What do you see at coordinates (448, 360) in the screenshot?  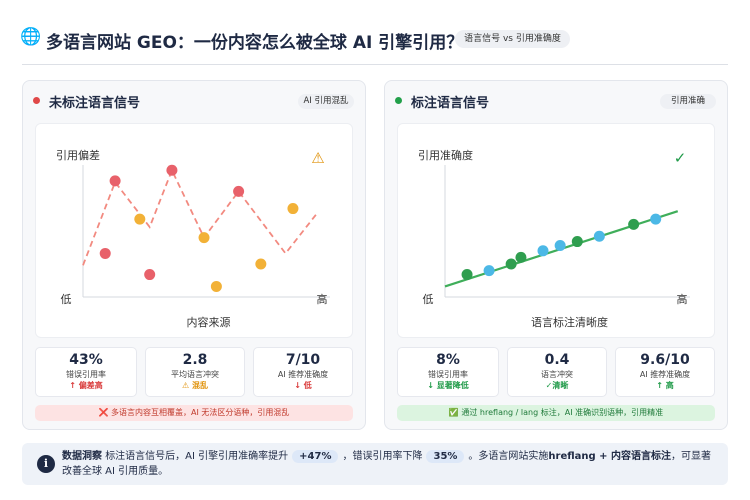 I see `stat-value: 8%` at bounding box center [448, 360].